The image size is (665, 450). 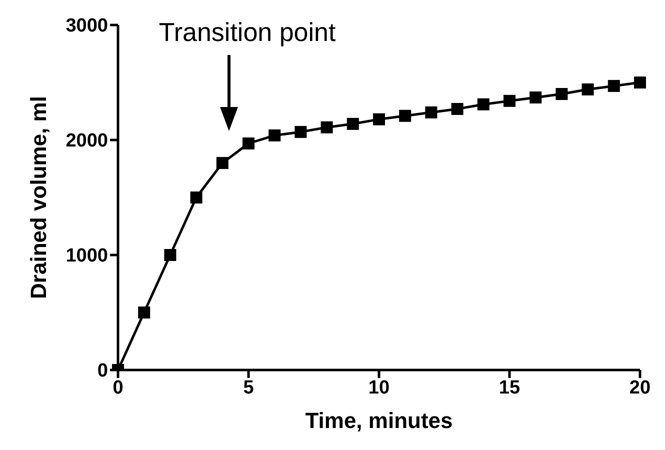 What do you see at coordinates (87, 256) in the screenshot?
I see `y-tick-label: 1000` at bounding box center [87, 256].